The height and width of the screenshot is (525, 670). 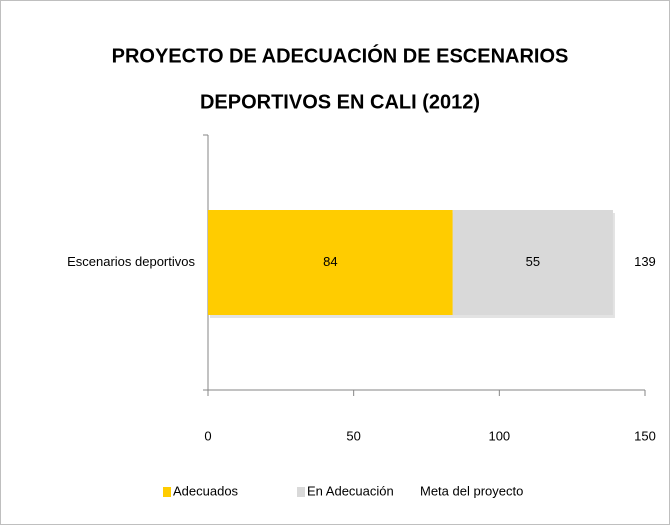 I want to click on x-tick-label: 0, so click(x=207, y=435).